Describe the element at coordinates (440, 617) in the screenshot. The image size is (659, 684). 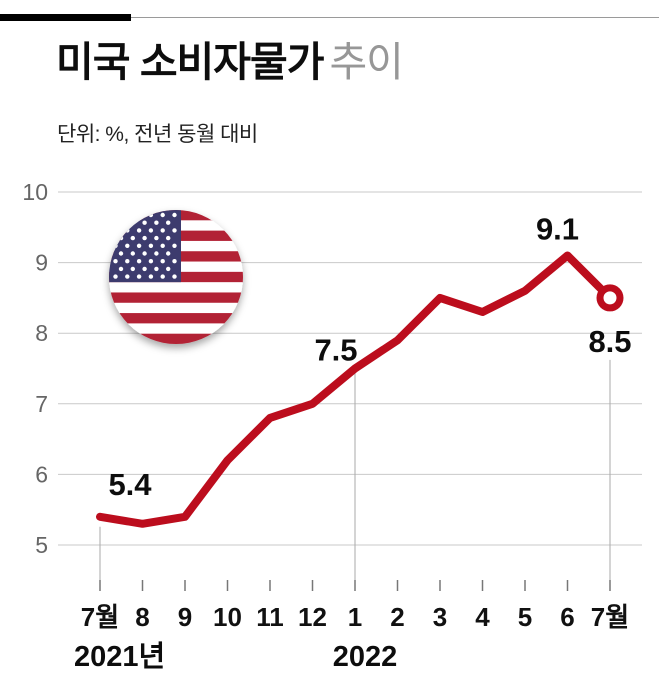
I see `x-axis-label: 3` at that location.